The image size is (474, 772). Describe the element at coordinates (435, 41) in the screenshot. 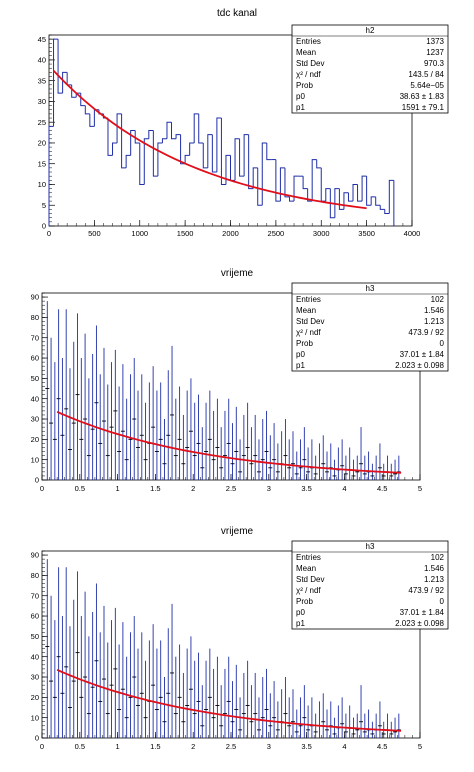

I see `stats-value: 1373` at that location.